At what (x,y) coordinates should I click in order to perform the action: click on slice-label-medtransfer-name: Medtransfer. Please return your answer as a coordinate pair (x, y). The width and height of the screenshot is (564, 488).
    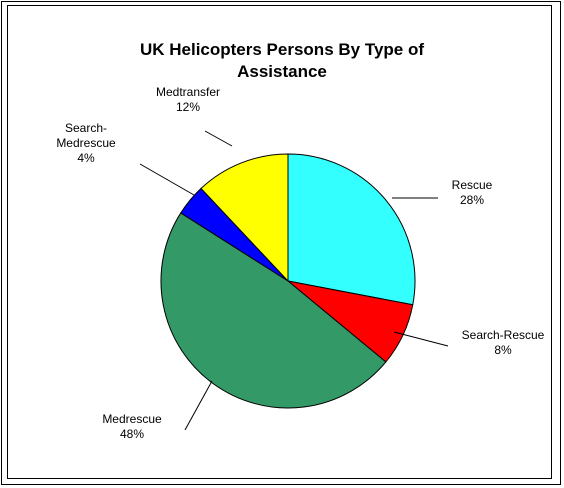
    Looking at the image, I should click on (188, 92).